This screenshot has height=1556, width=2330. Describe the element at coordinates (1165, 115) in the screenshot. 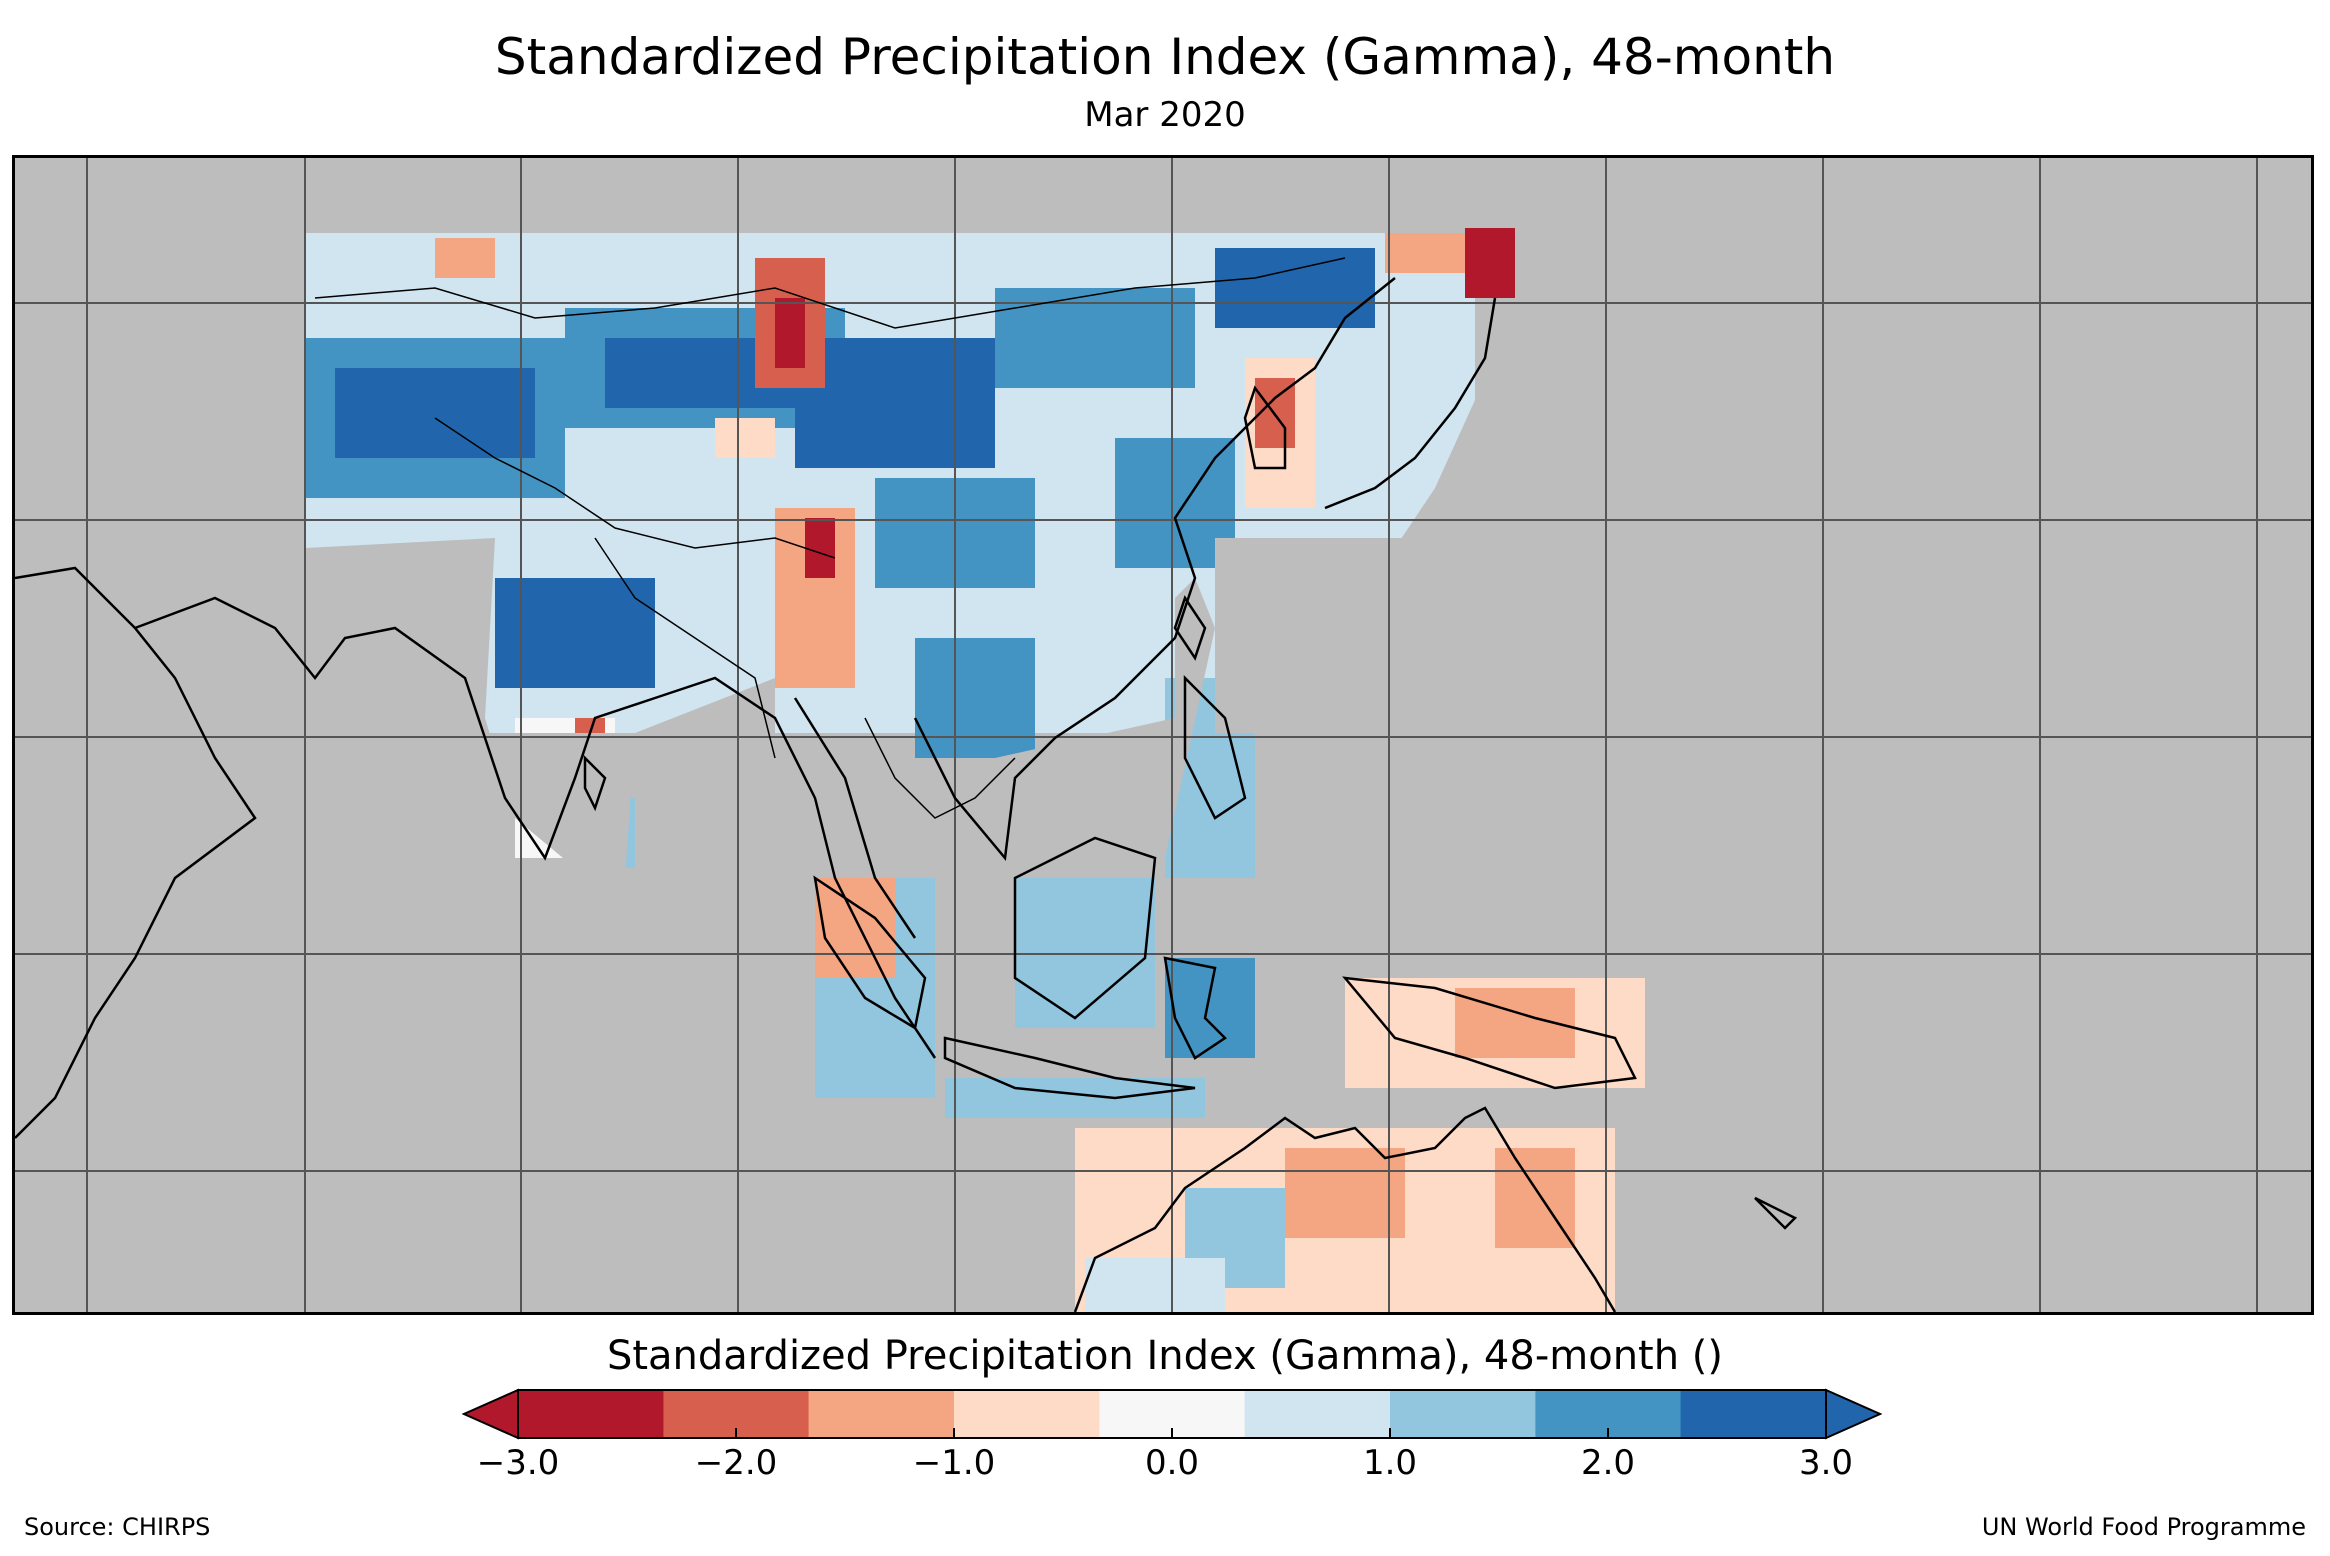

I see `map-subtitle-date: Mar 2020` at that location.